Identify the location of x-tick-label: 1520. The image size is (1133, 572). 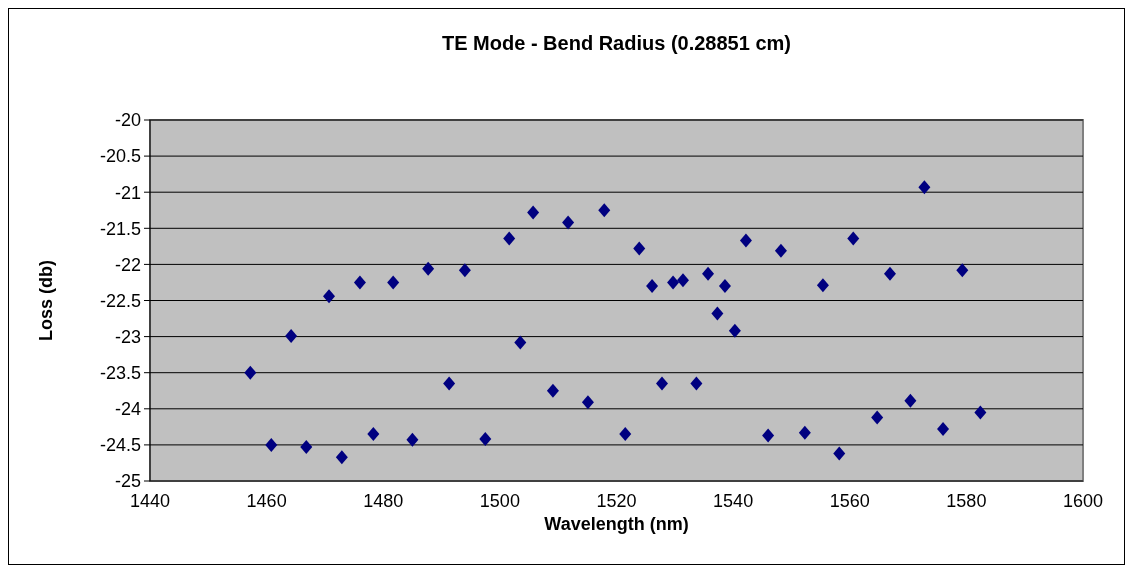
(616, 501).